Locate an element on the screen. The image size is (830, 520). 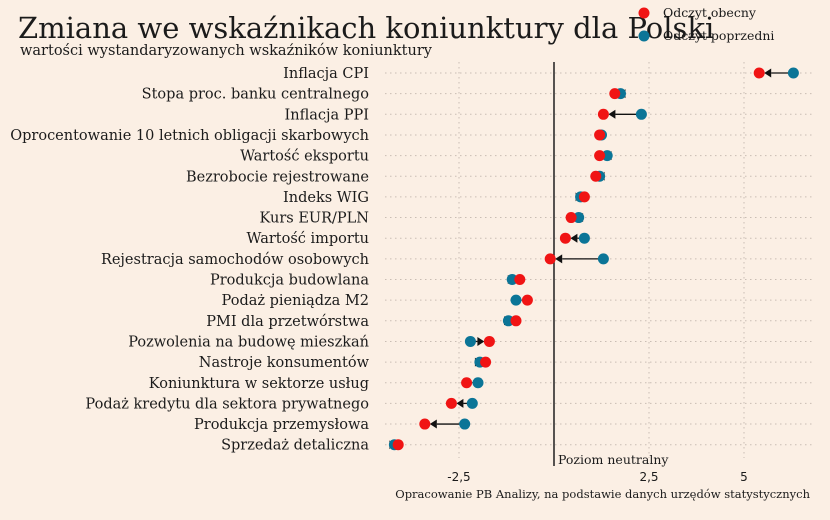
neutral-label: Poziom neutralny is located at coordinates (613, 459).